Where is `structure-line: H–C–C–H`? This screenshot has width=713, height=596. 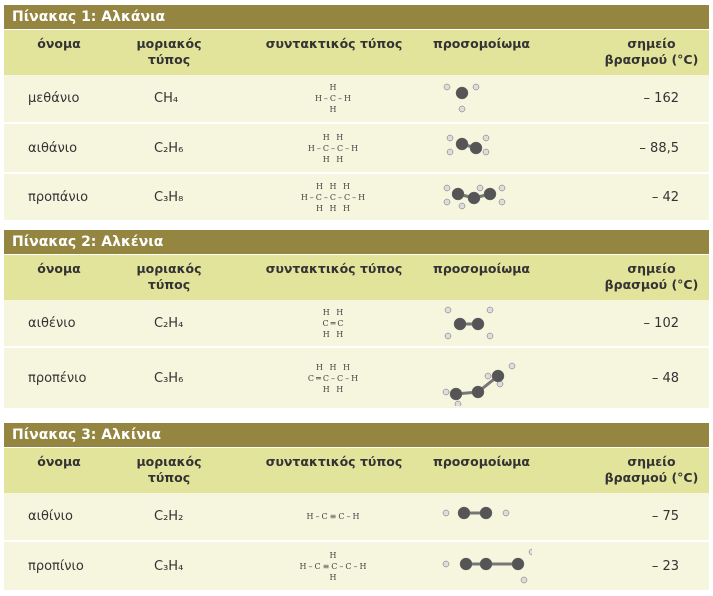
structure-line: H–C–C–H is located at coordinates (334, 148).